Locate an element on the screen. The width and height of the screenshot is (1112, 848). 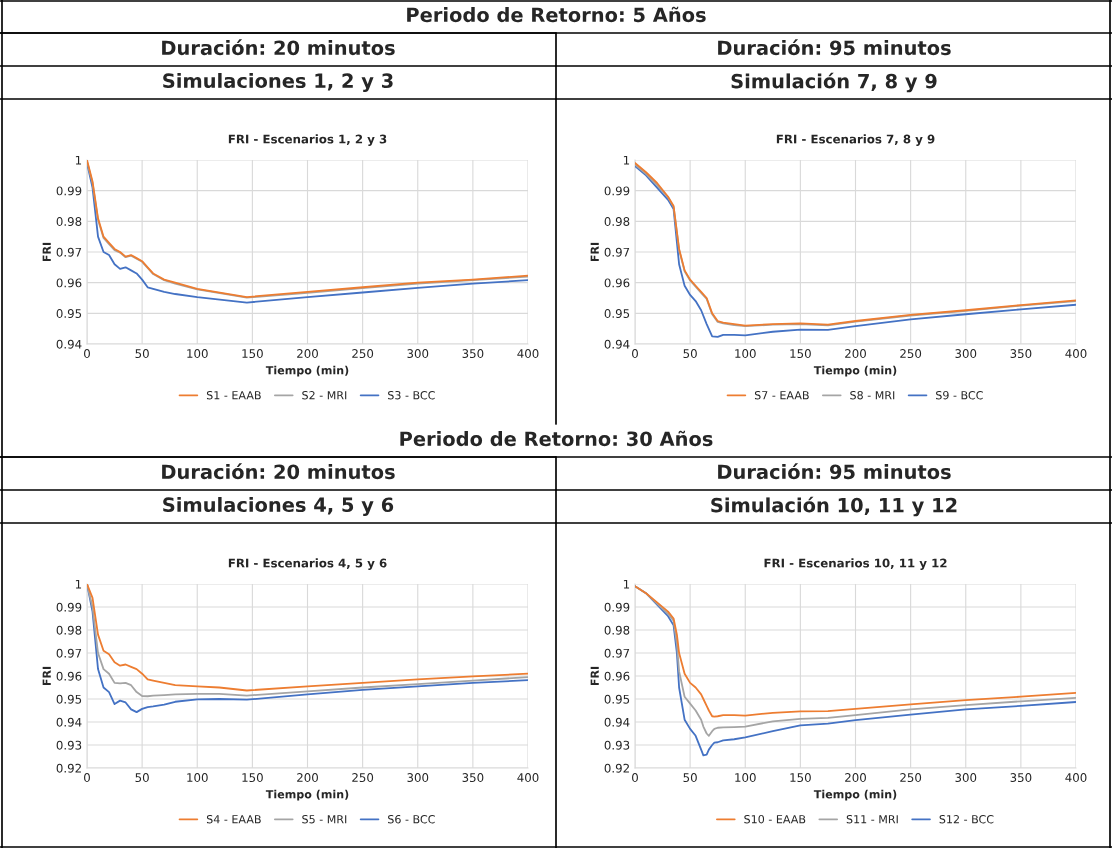
legend-label: S8 - MRI is located at coordinates (872, 395).